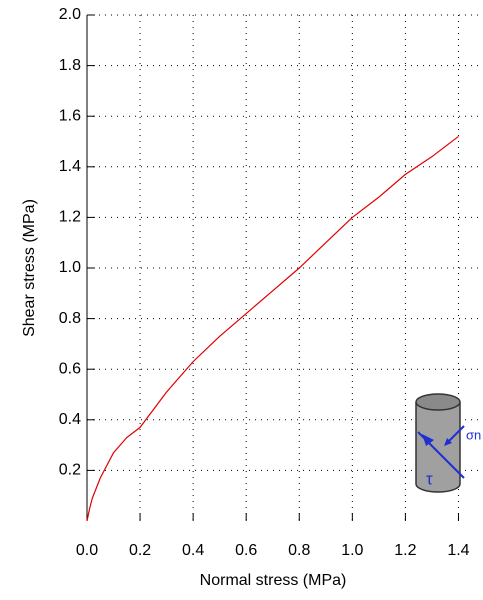  What do you see at coordinates (448, 443) in the screenshot?
I see `stress-icon: σn τ` at bounding box center [448, 443].